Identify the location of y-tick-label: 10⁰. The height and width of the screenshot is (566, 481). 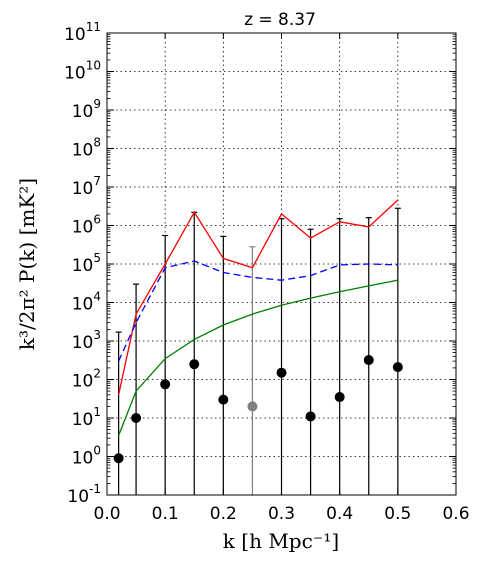
(86, 456).